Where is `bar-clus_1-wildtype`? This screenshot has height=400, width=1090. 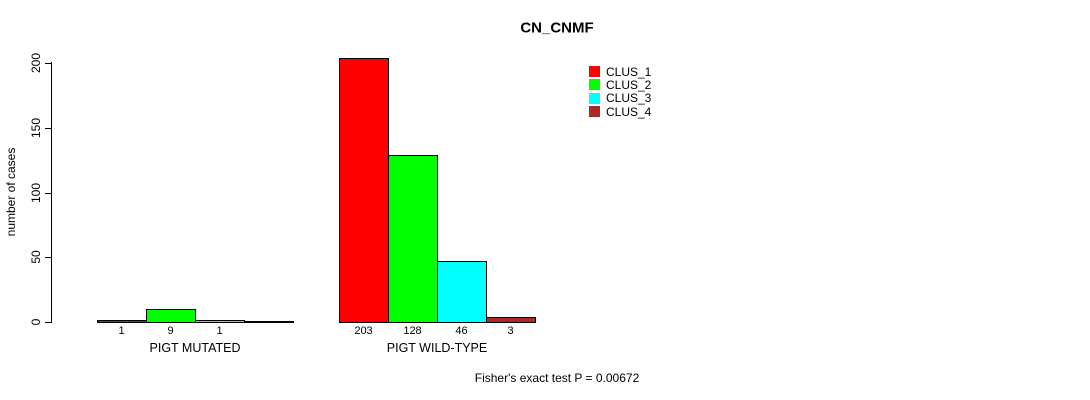 bar-clus_1-wildtype is located at coordinates (364, 190).